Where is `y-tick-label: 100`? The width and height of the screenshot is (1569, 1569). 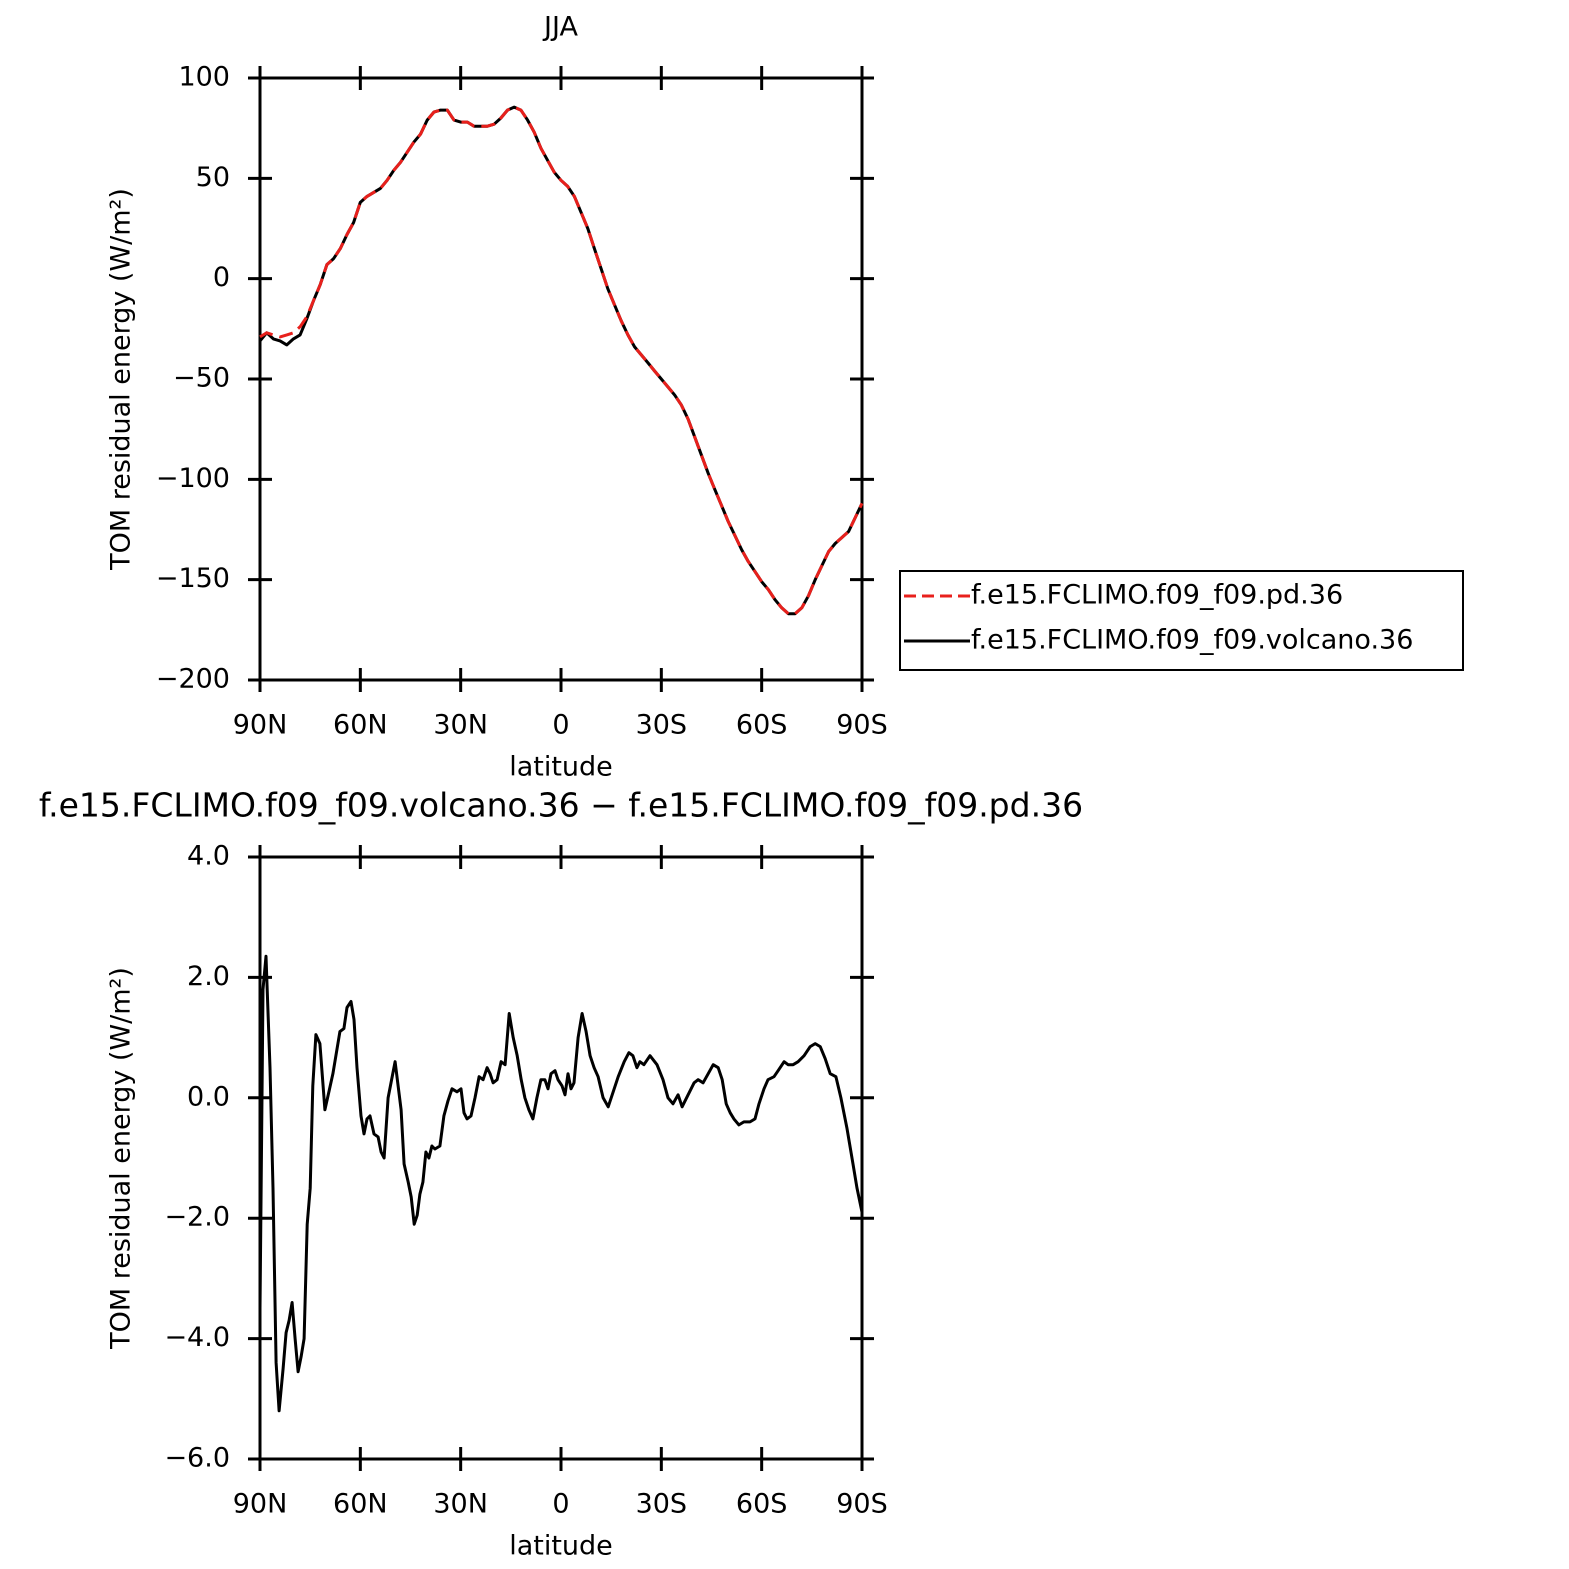 y-tick-label: 100 is located at coordinates (204, 77).